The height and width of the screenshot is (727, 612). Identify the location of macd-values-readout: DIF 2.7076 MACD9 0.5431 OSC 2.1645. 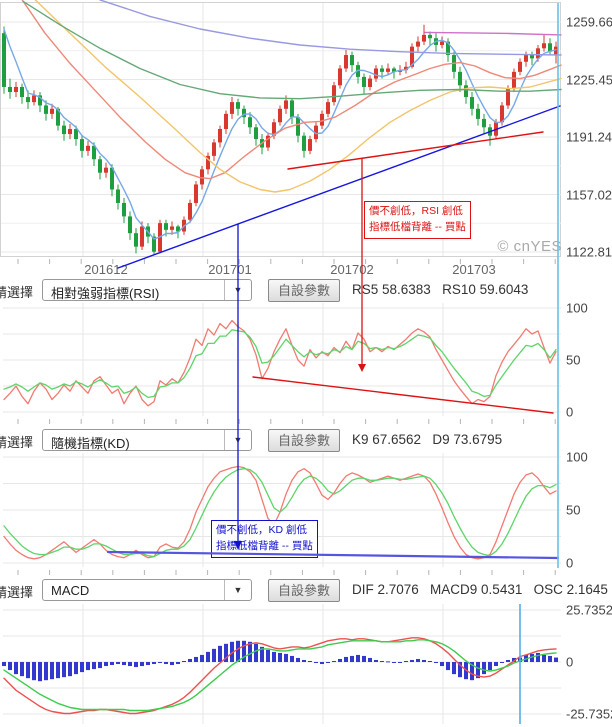
(480, 589).